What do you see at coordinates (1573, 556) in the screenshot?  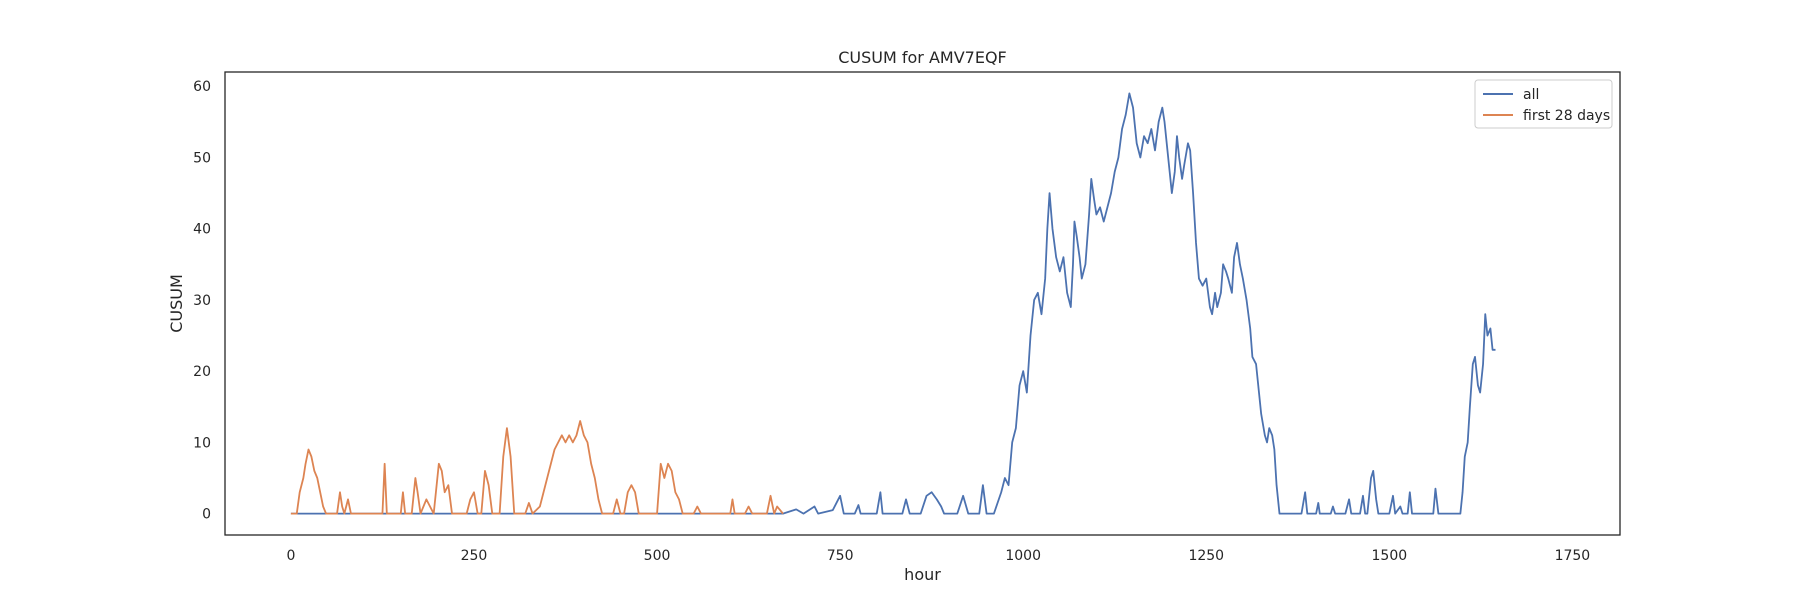 I see `x-tick-label: 1750` at bounding box center [1573, 556].